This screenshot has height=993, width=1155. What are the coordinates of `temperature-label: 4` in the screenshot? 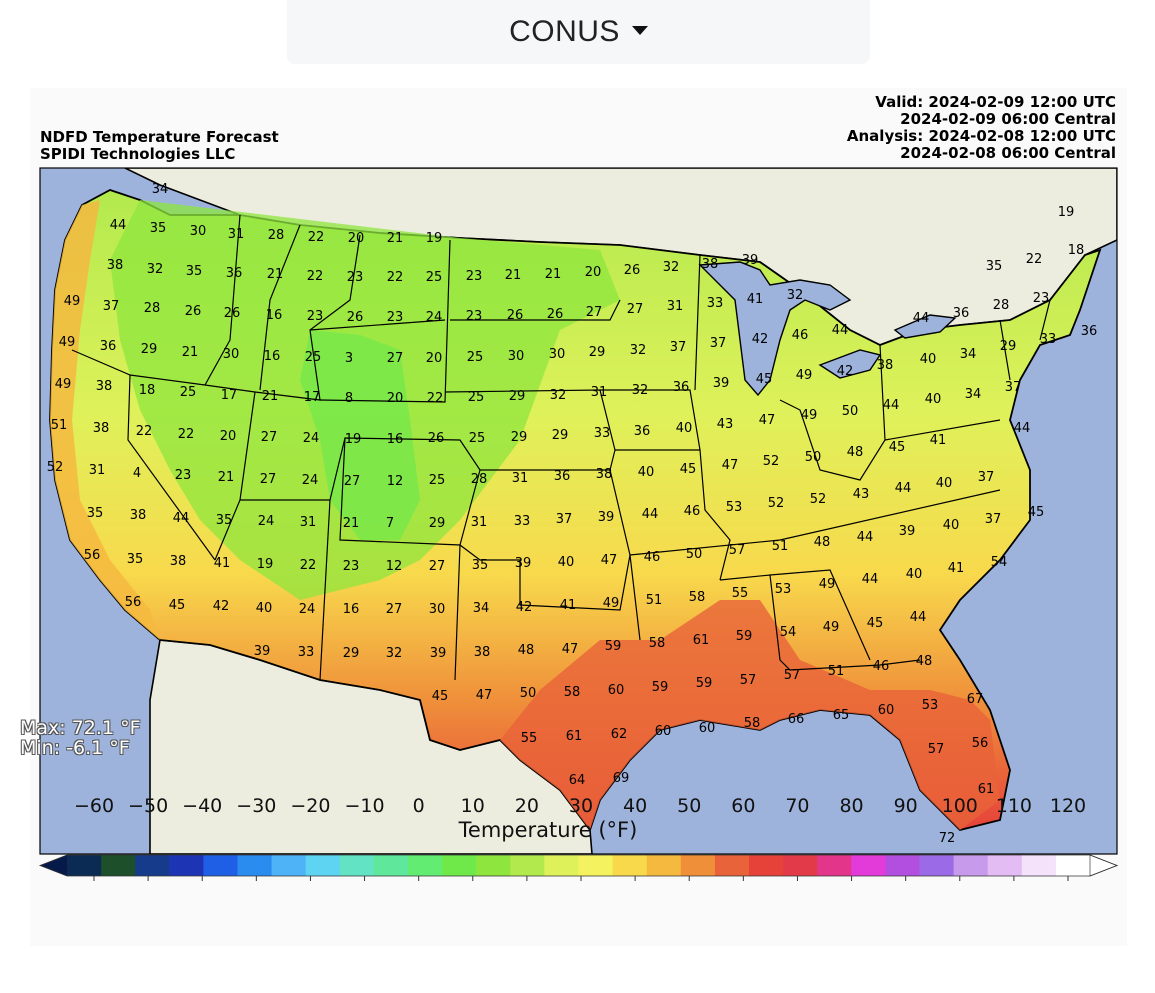 It's located at (137, 473).